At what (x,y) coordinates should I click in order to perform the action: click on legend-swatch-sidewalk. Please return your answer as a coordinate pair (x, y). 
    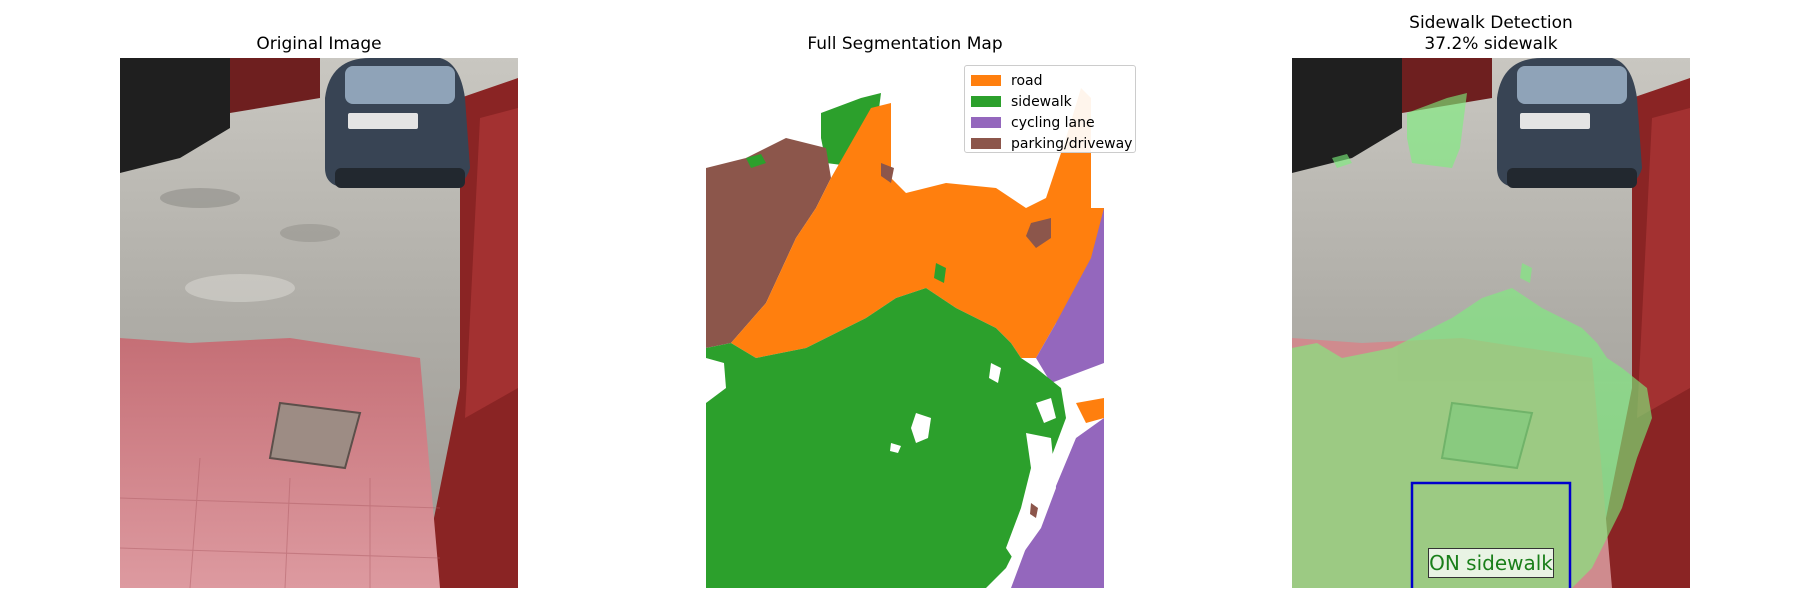
    Looking at the image, I should click on (986, 101).